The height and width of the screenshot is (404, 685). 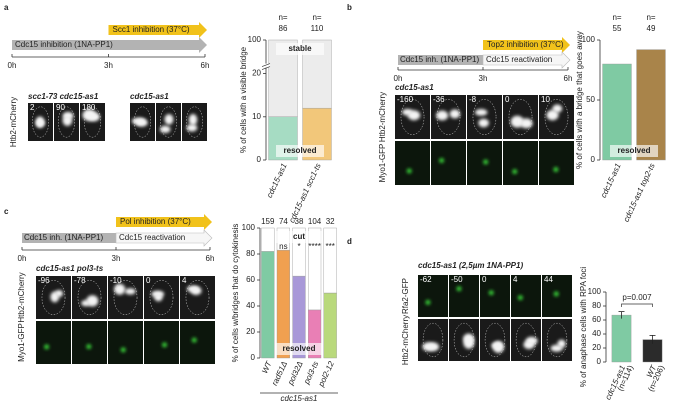 I want to click on inhibition-arrow, so click(x=109, y=45).